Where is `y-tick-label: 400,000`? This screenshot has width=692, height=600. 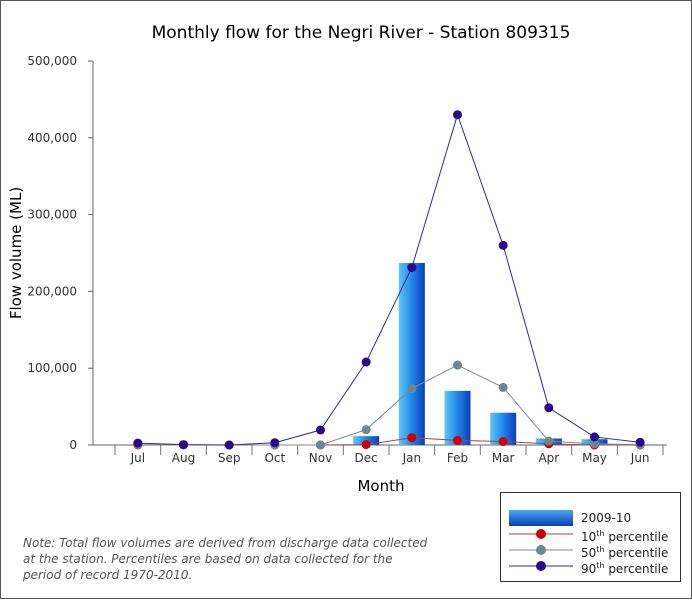 y-tick-label: 400,000 is located at coordinates (52, 138).